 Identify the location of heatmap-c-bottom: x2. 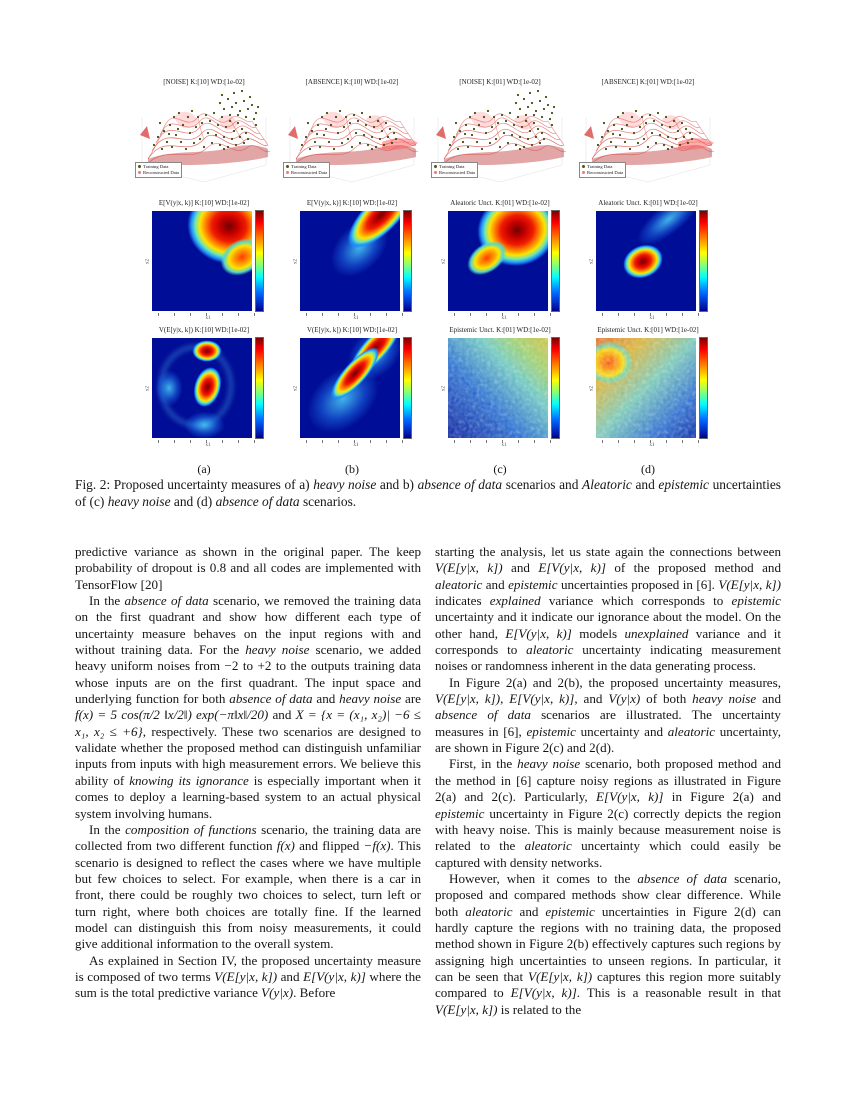
(500, 388).